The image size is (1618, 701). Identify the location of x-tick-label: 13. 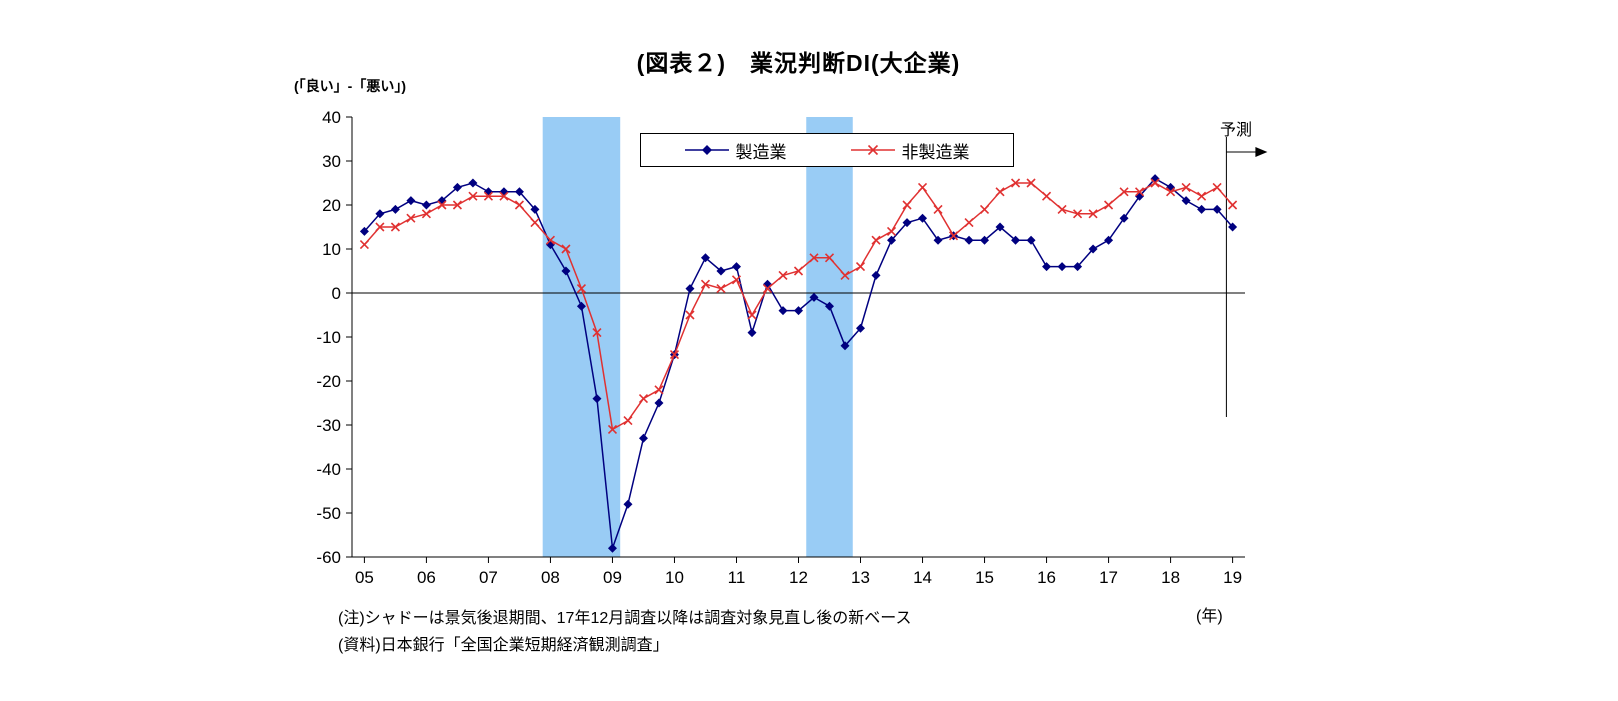
(860, 577).